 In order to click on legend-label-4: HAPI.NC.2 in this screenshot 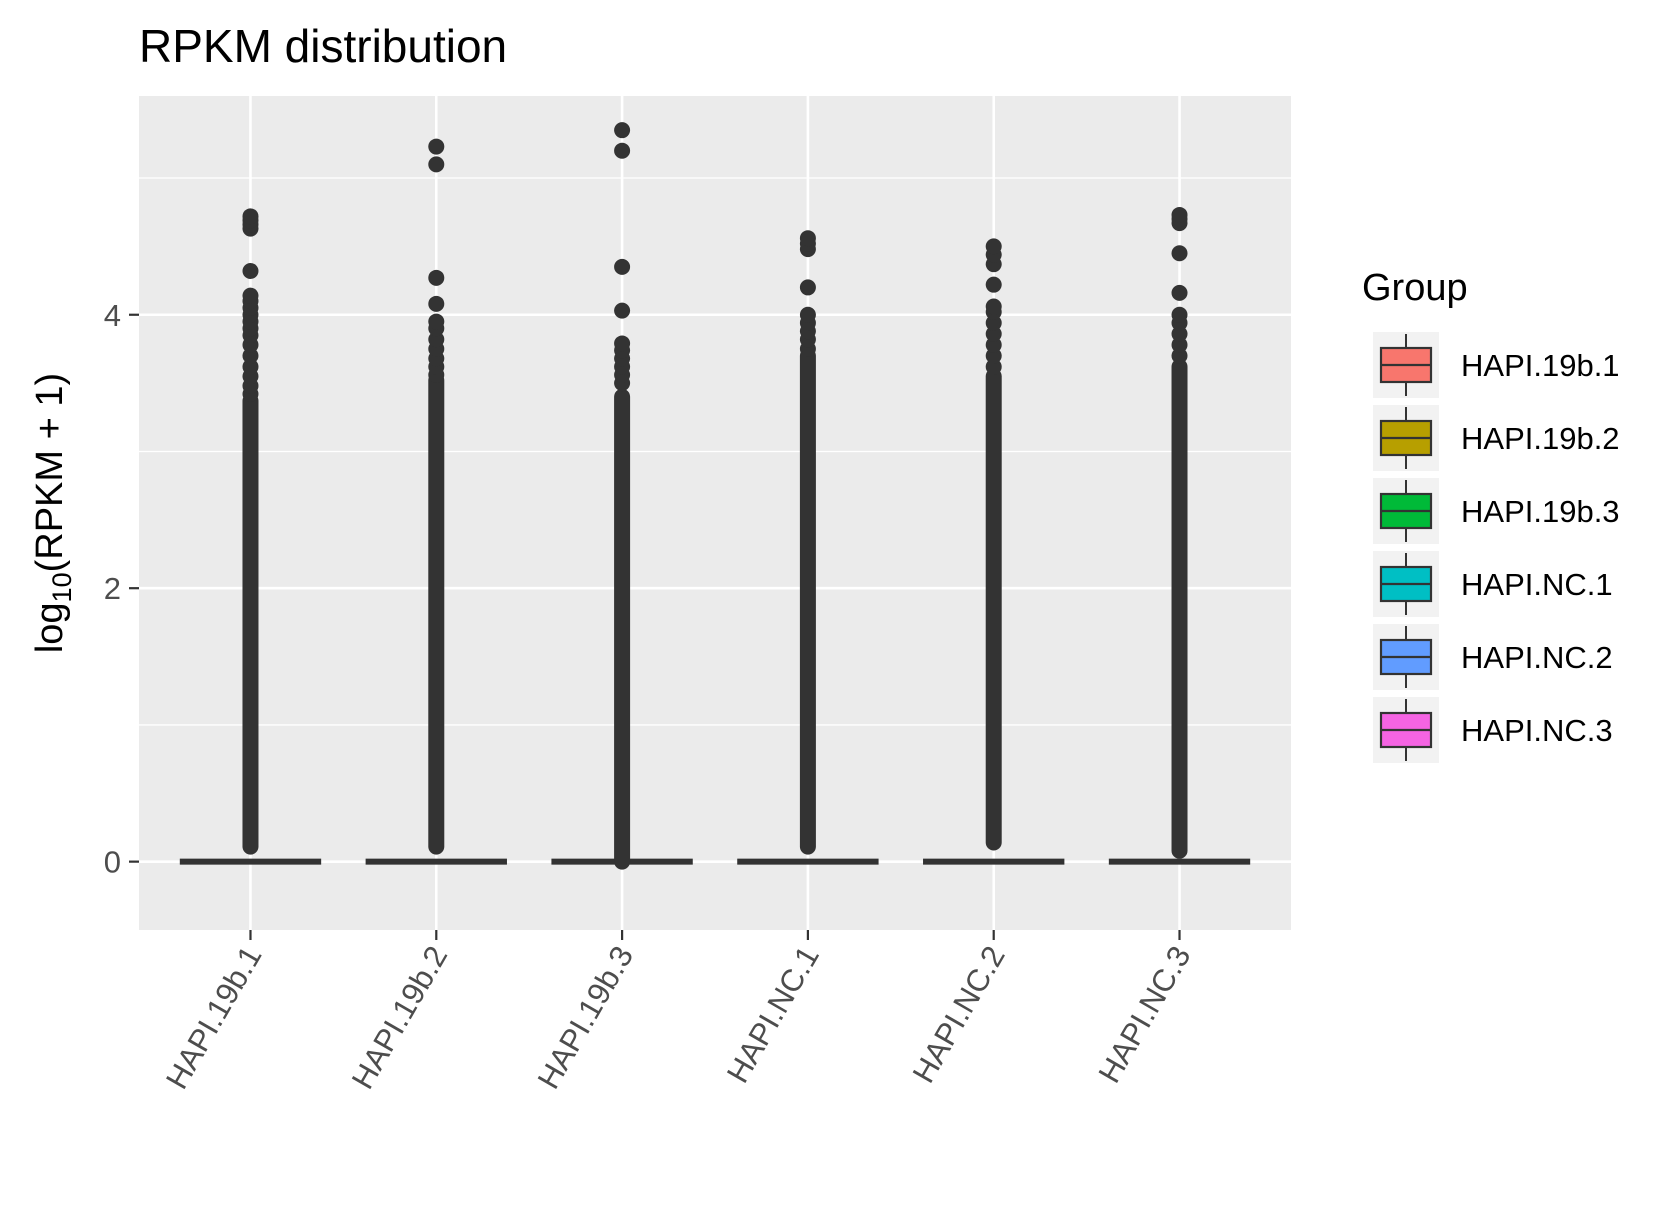, I will do `click(1537, 657)`.